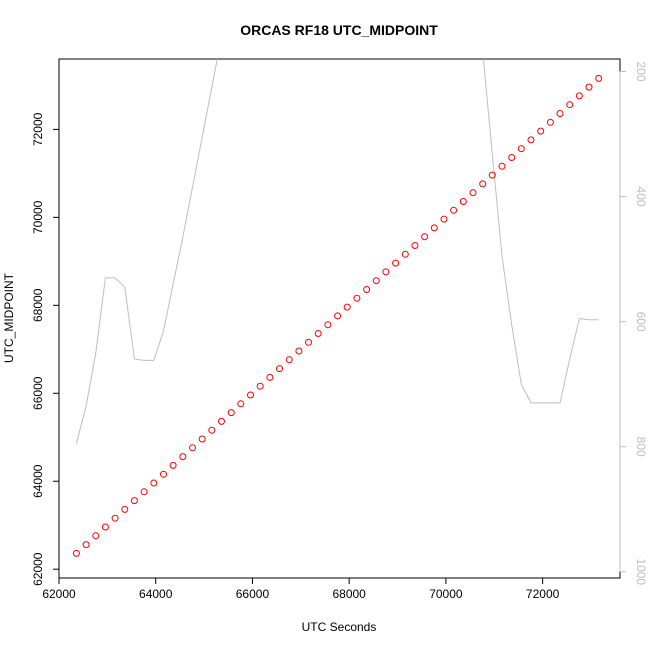  What do you see at coordinates (641, 322) in the screenshot?
I see `secondary-y-tick-label: 600` at bounding box center [641, 322].